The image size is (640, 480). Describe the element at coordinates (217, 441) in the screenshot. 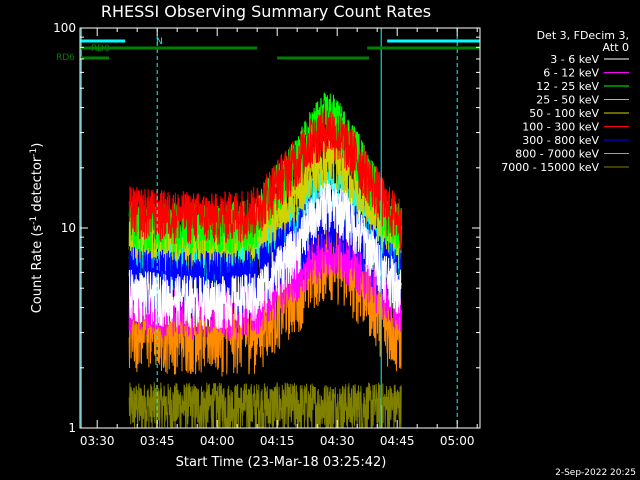

I see `x-tick-label: 04:00` at that location.